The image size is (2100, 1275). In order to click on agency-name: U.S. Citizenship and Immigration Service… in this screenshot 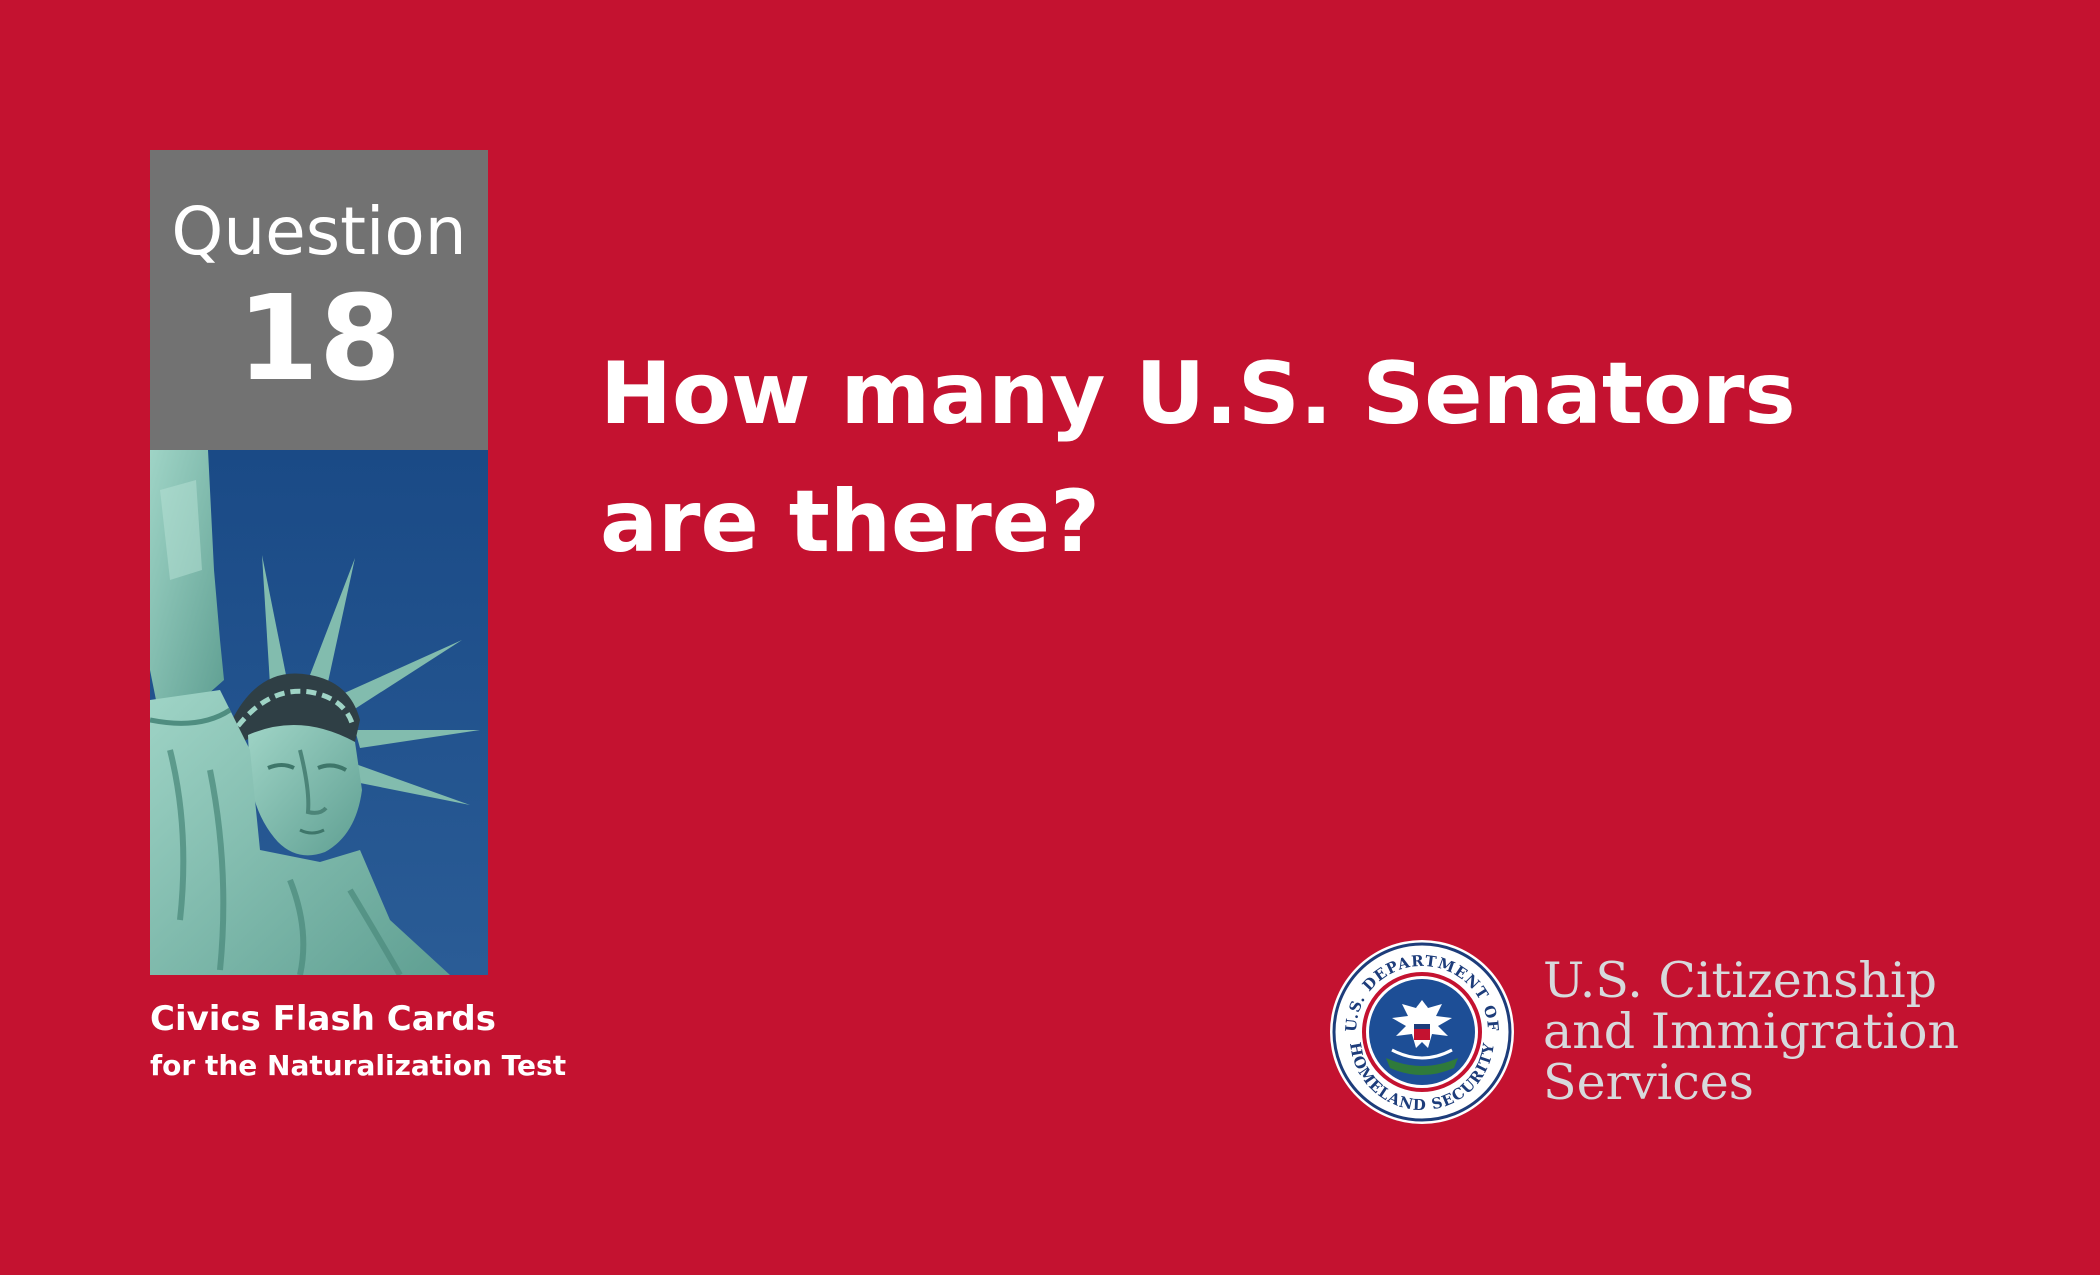, I will do `click(1751, 1031)`.